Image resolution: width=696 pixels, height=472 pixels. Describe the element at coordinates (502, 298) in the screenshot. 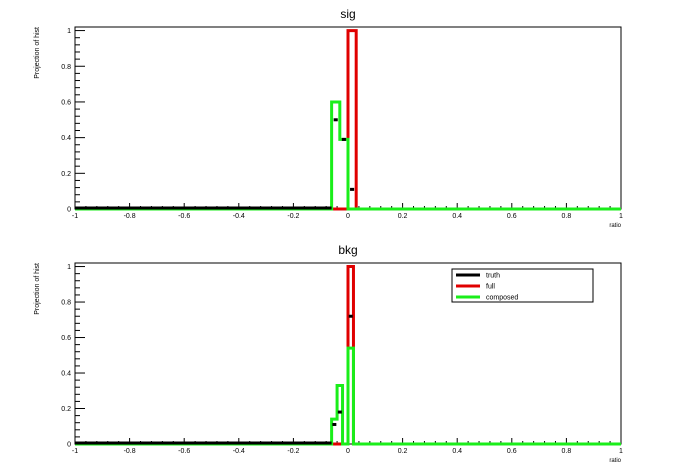

I see `legend-label-composed: composed` at that location.